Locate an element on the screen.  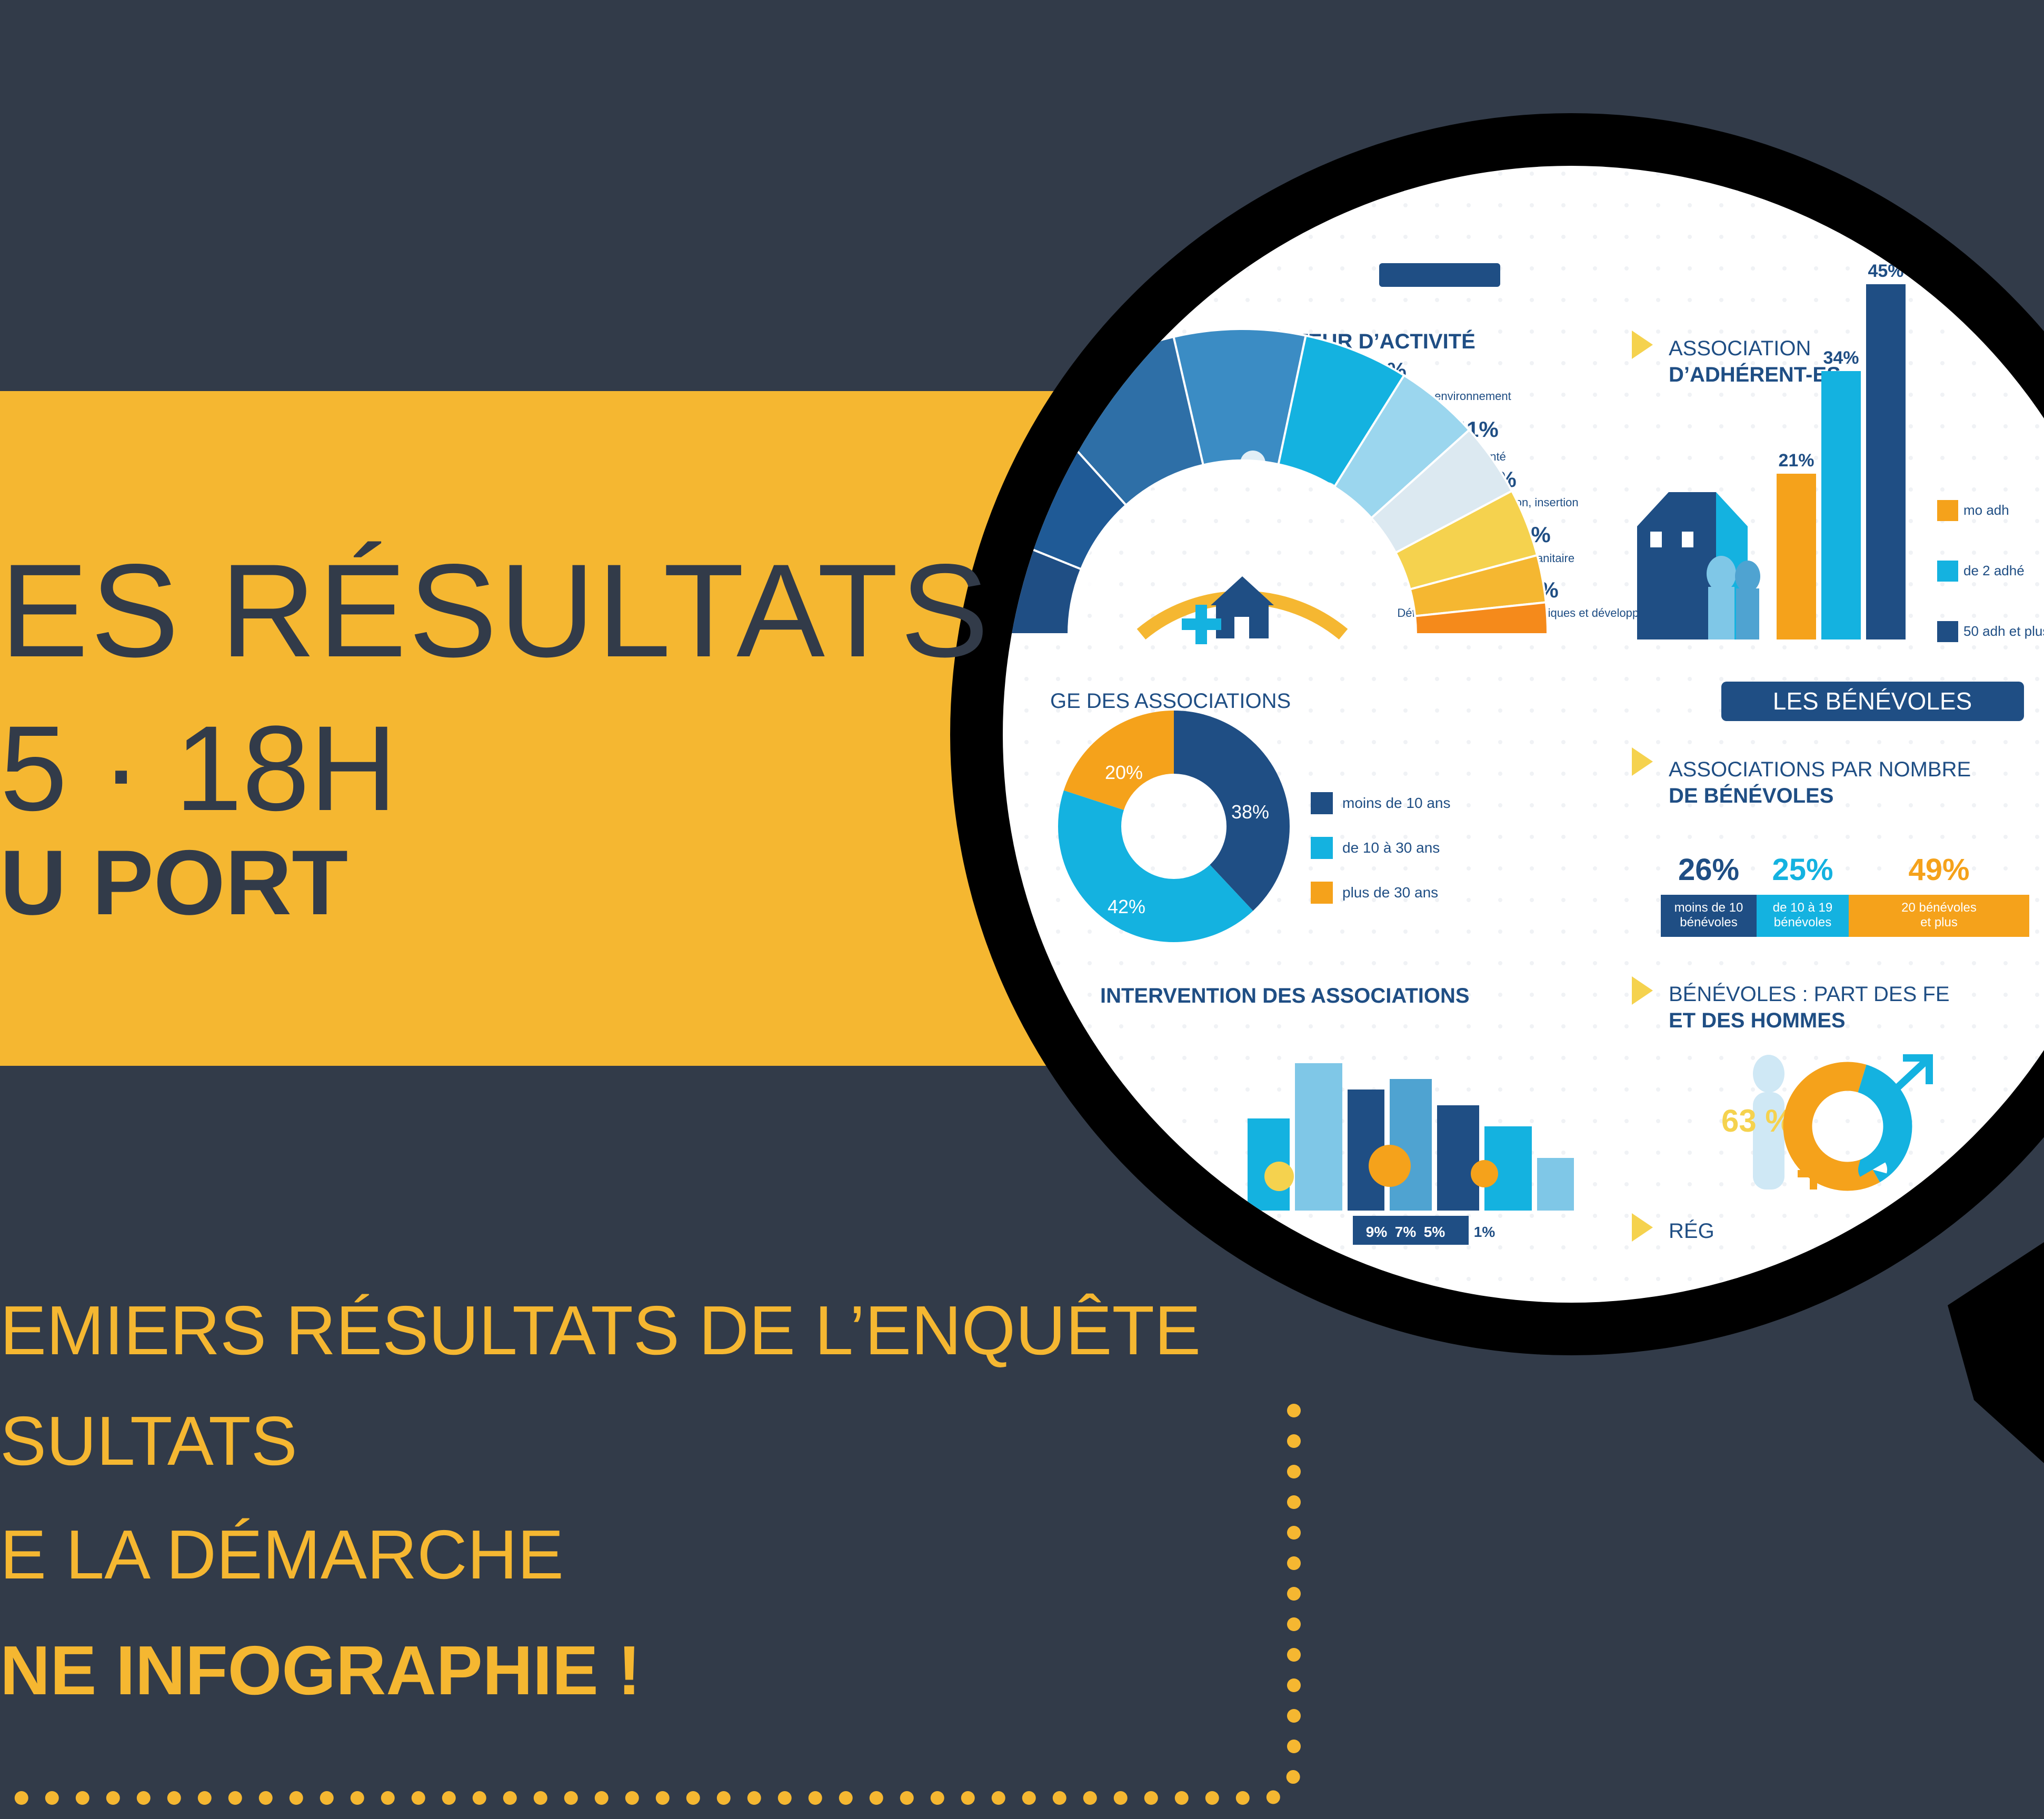
age-legend-label: de 10 à 30 ans is located at coordinates (1391, 847).